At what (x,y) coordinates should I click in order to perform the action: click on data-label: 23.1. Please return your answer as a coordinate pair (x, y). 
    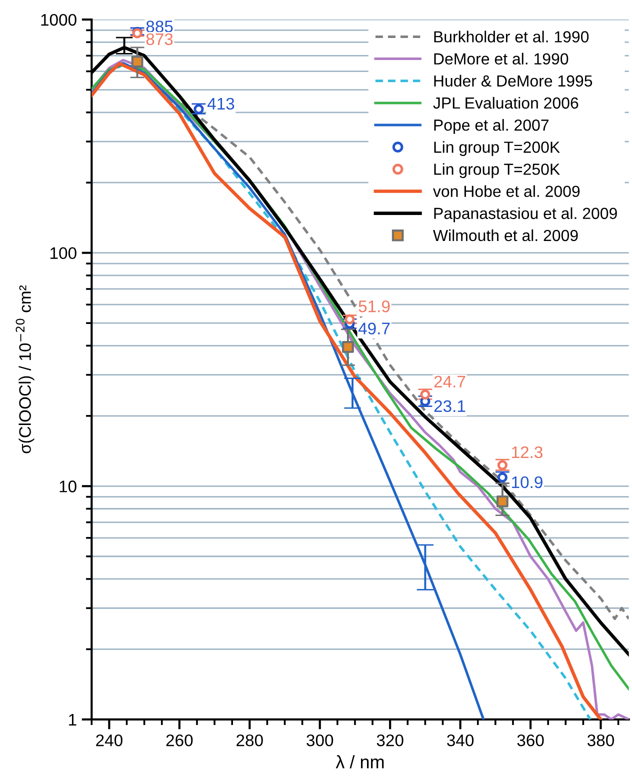
    Looking at the image, I should click on (450, 406).